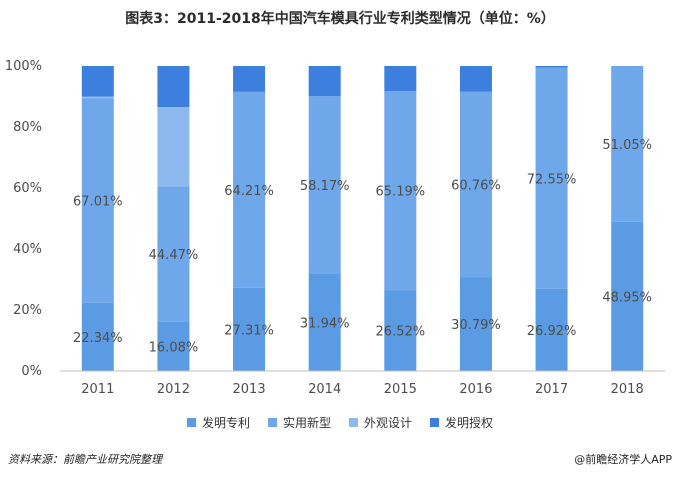  I want to click on data-label-invention: 26.52%, so click(401, 332).